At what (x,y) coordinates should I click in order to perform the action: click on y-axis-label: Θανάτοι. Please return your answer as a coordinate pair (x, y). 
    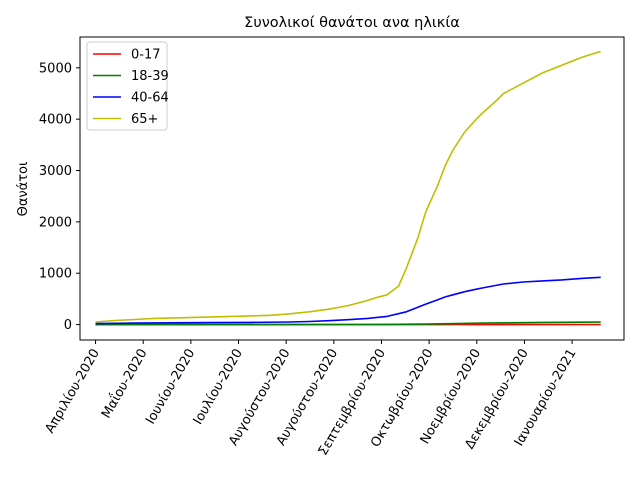
    Looking at the image, I should click on (23, 189).